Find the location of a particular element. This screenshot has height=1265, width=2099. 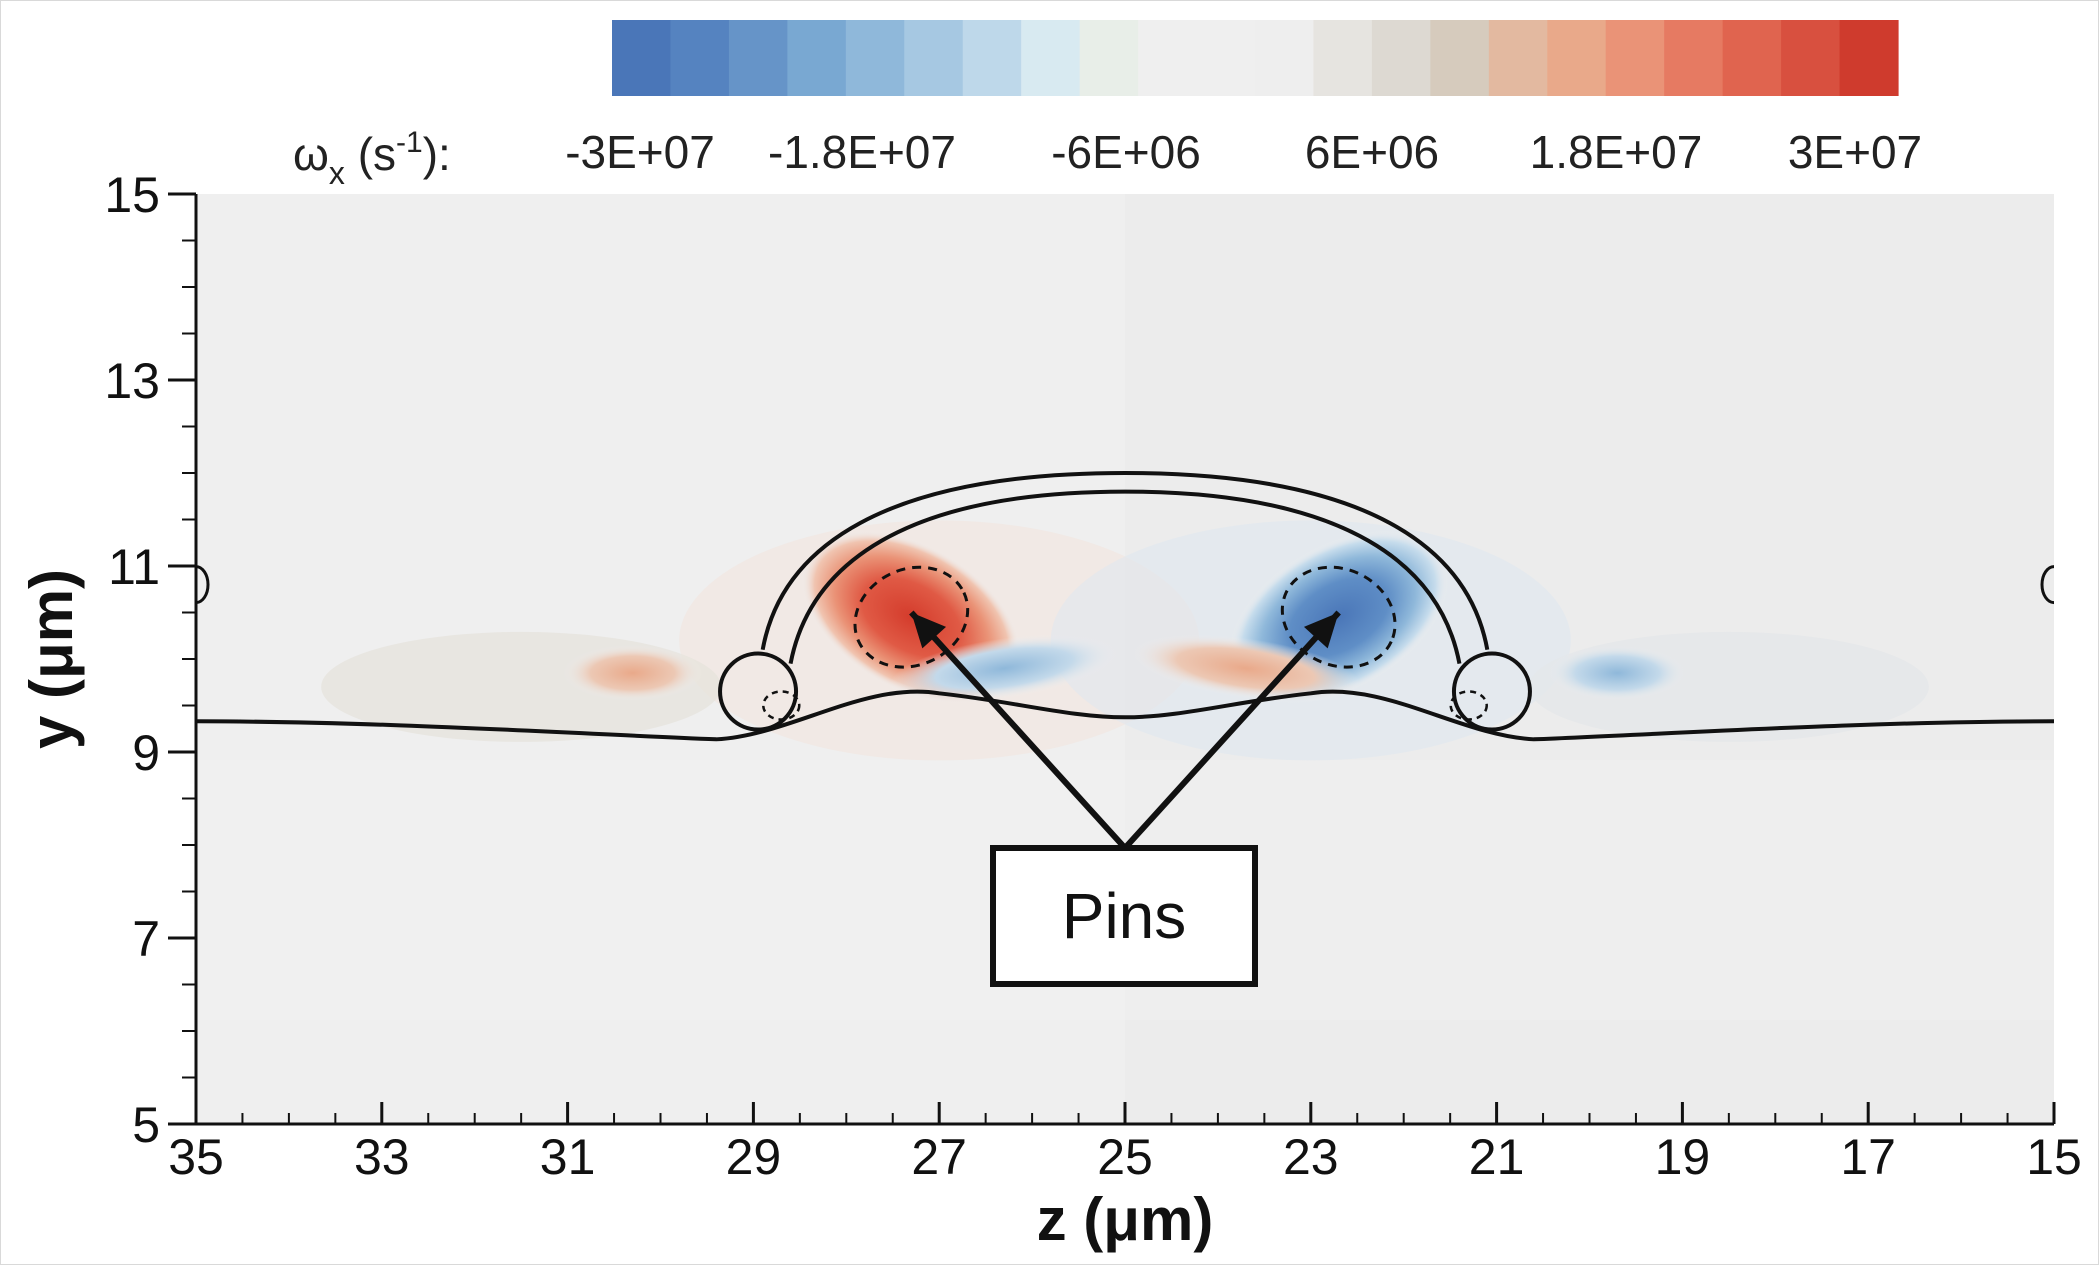

edge-contour-left is located at coordinates (203, 585).